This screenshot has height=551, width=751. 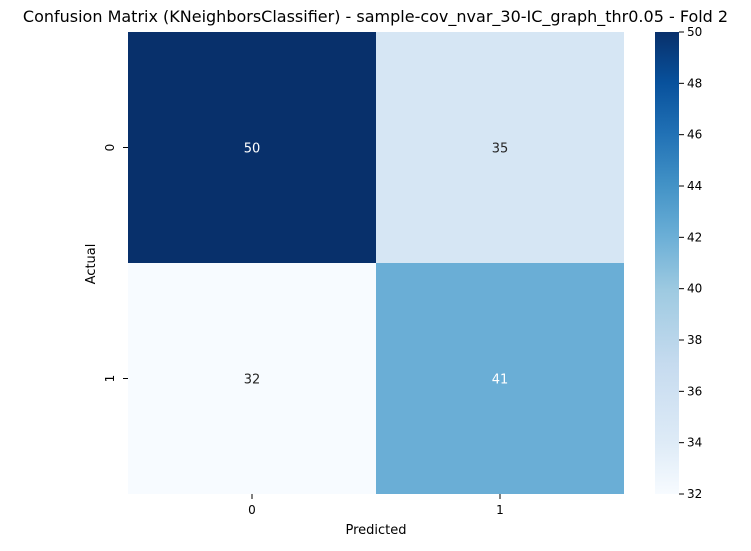 I want to click on heatmap-cell-r0-c0, so click(x=252, y=147).